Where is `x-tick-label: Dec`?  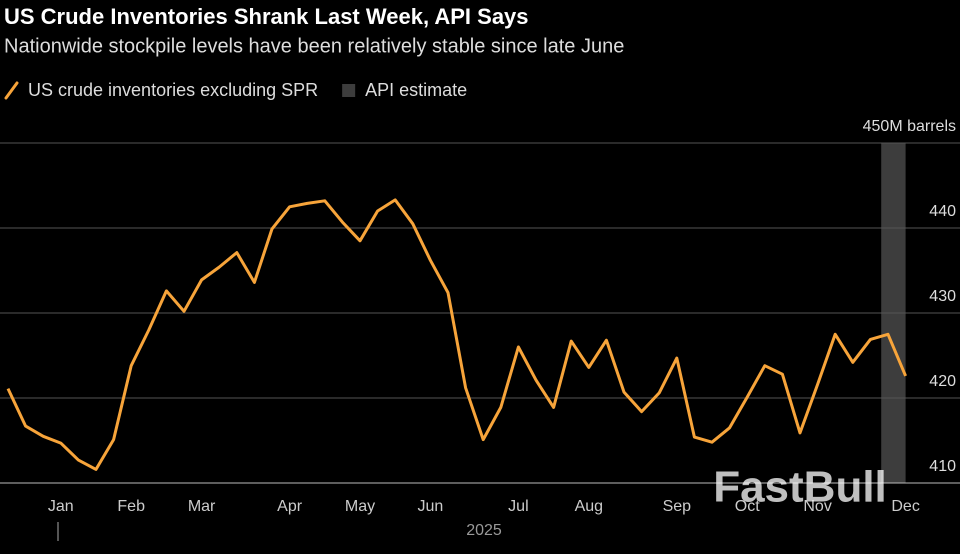
x-tick-label: Dec is located at coordinates (905, 506).